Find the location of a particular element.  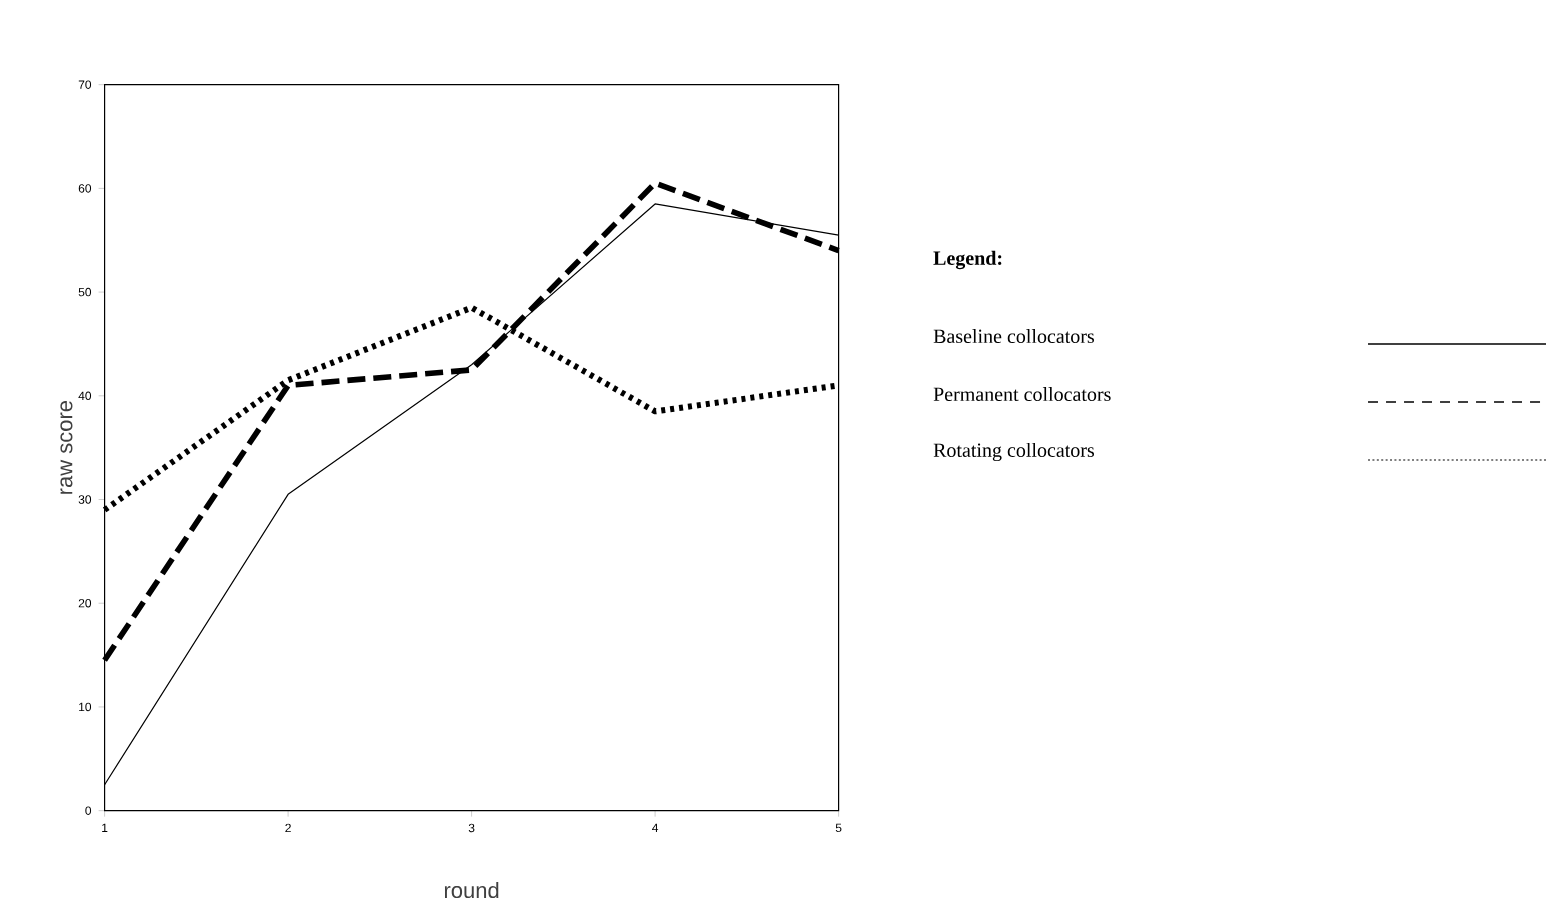

text: Permanent collocators is located at coordinates (1022, 393).